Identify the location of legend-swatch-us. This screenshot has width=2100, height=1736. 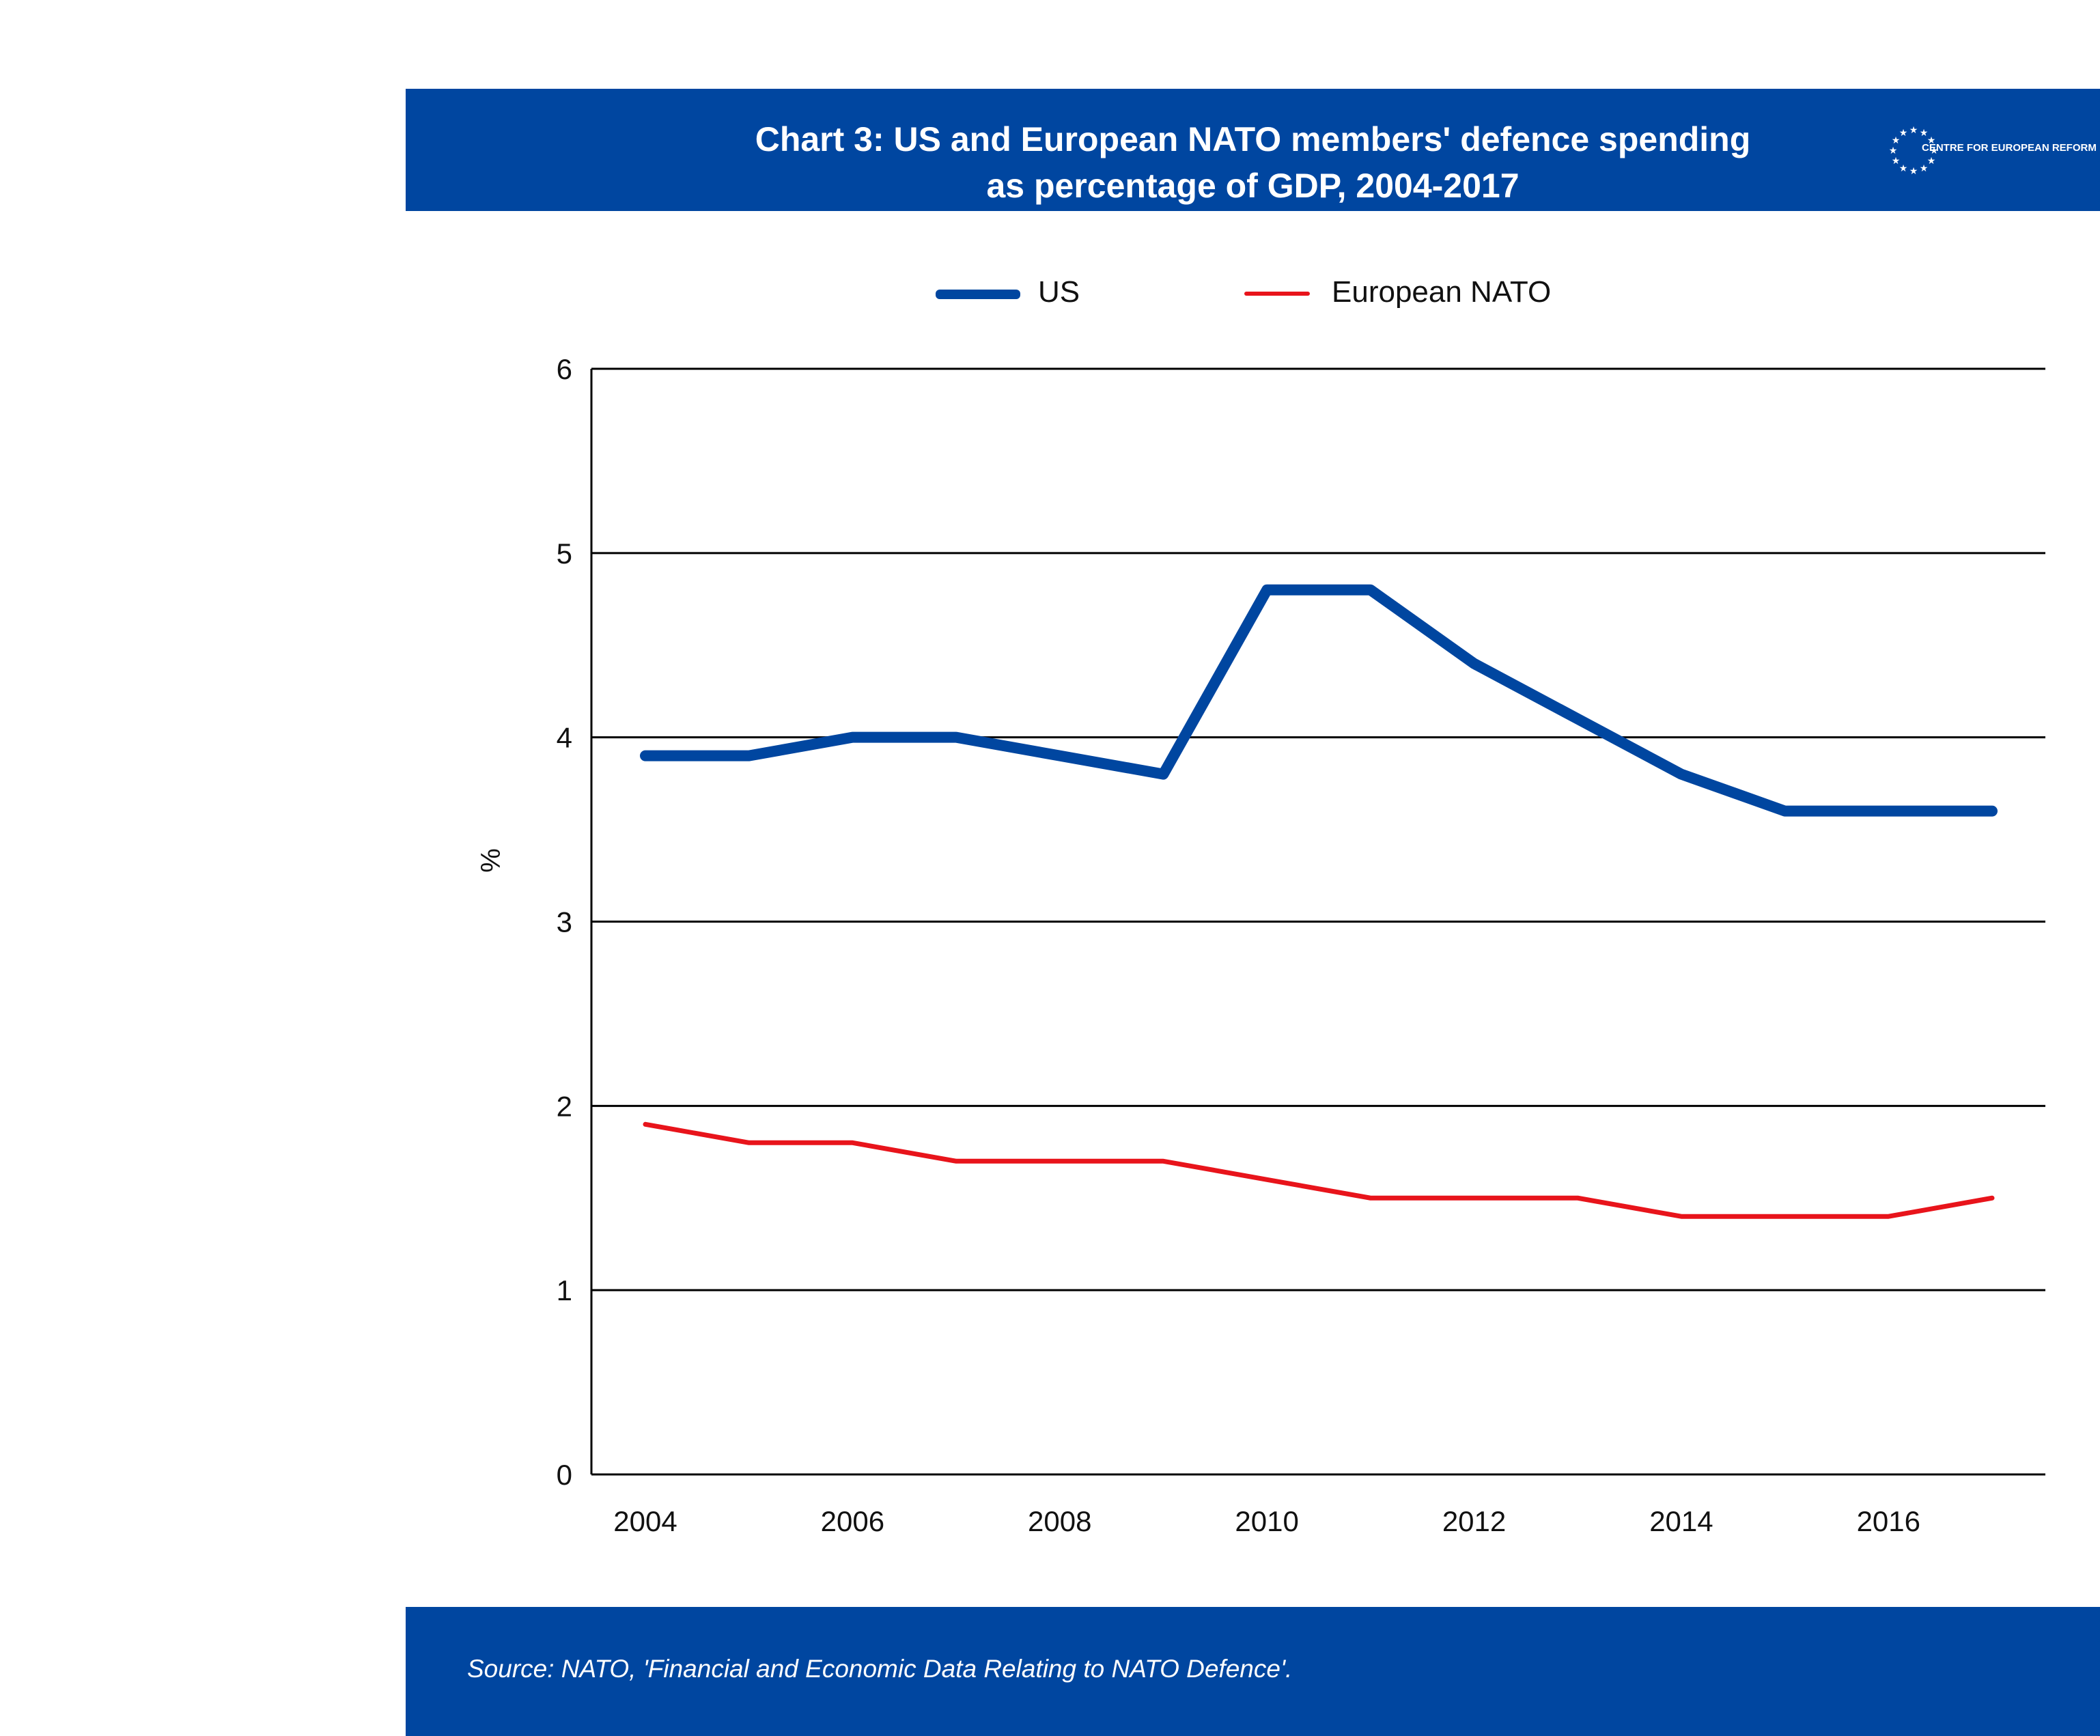
(978, 294).